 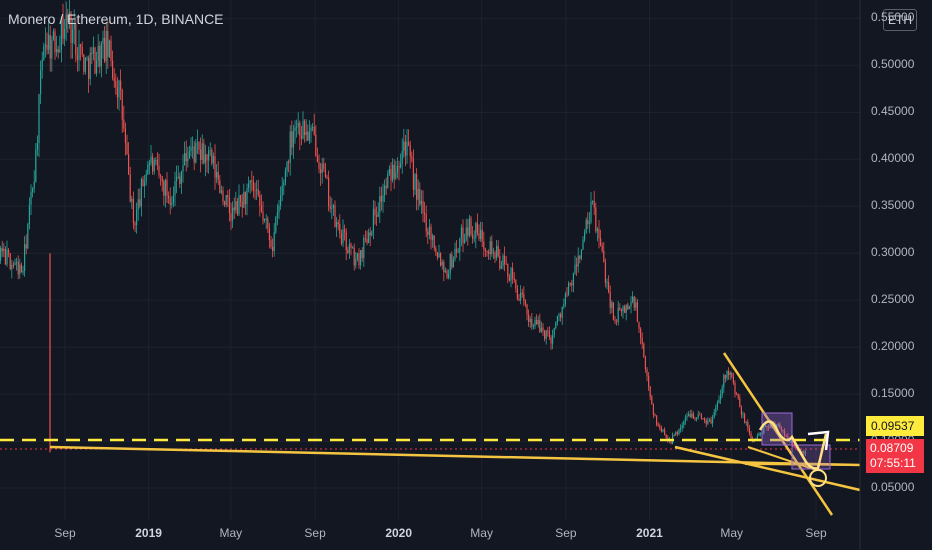 I want to click on projection-path, so click(x=793, y=445).